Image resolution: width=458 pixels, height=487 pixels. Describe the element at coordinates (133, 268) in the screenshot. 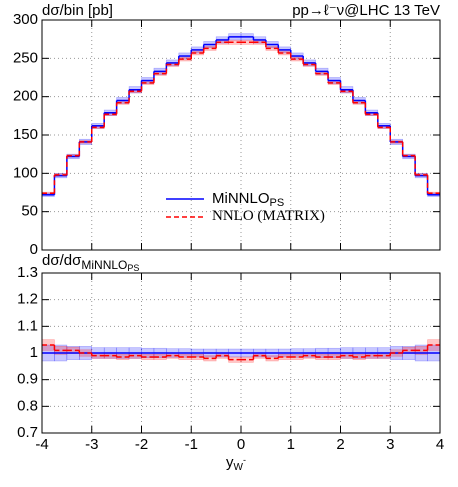

I see `ratio-y-label-subsub: PS` at that location.